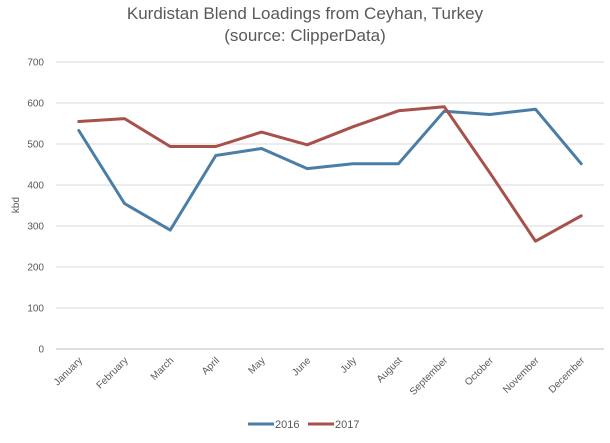  What do you see at coordinates (521, 375) in the screenshot?
I see `x-tick-label: November` at bounding box center [521, 375].